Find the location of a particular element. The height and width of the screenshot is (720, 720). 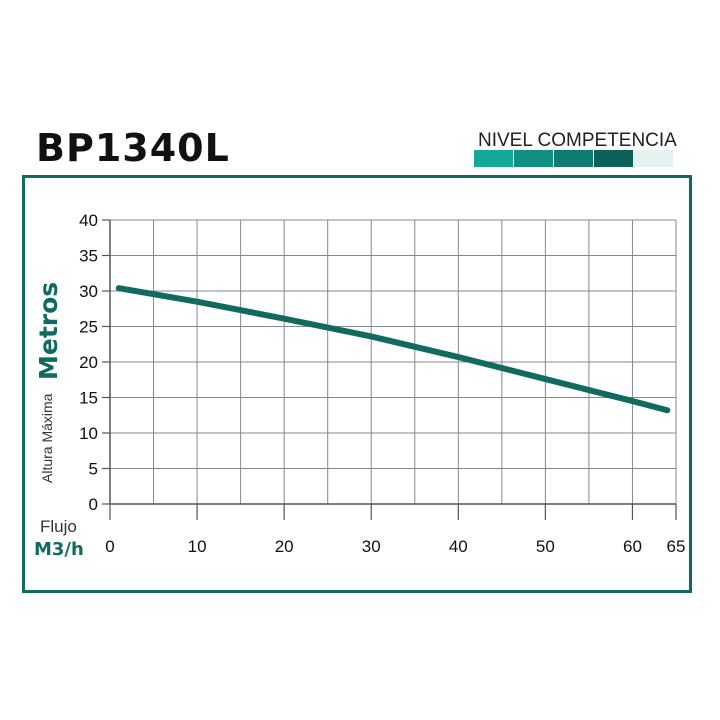

y-tick-label: 25 is located at coordinates (88, 327).